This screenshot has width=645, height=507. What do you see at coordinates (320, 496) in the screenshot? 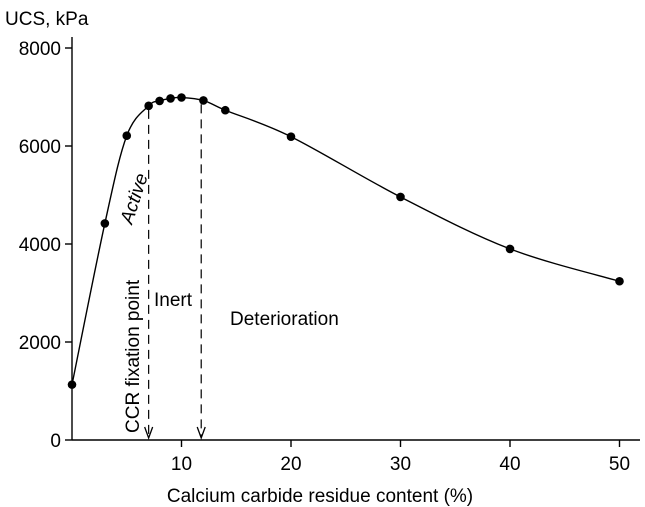
I see `x-axis-title: Calcium carbide residue content (%)` at bounding box center [320, 496].